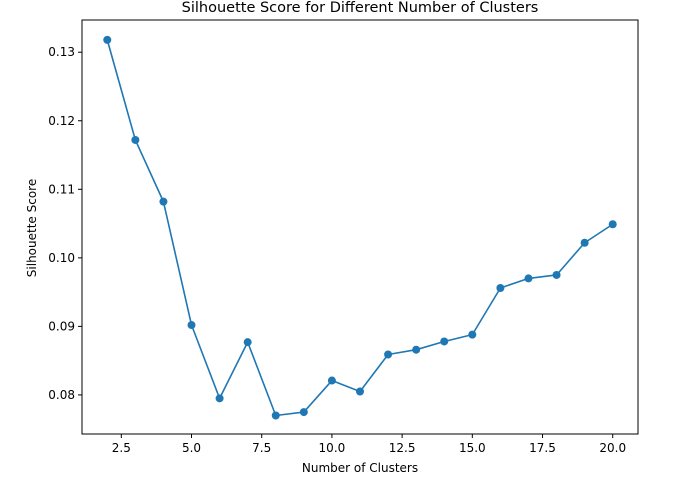 The image size is (673, 490). I want to click on x-tick-label: 12.5, so click(402, 448).